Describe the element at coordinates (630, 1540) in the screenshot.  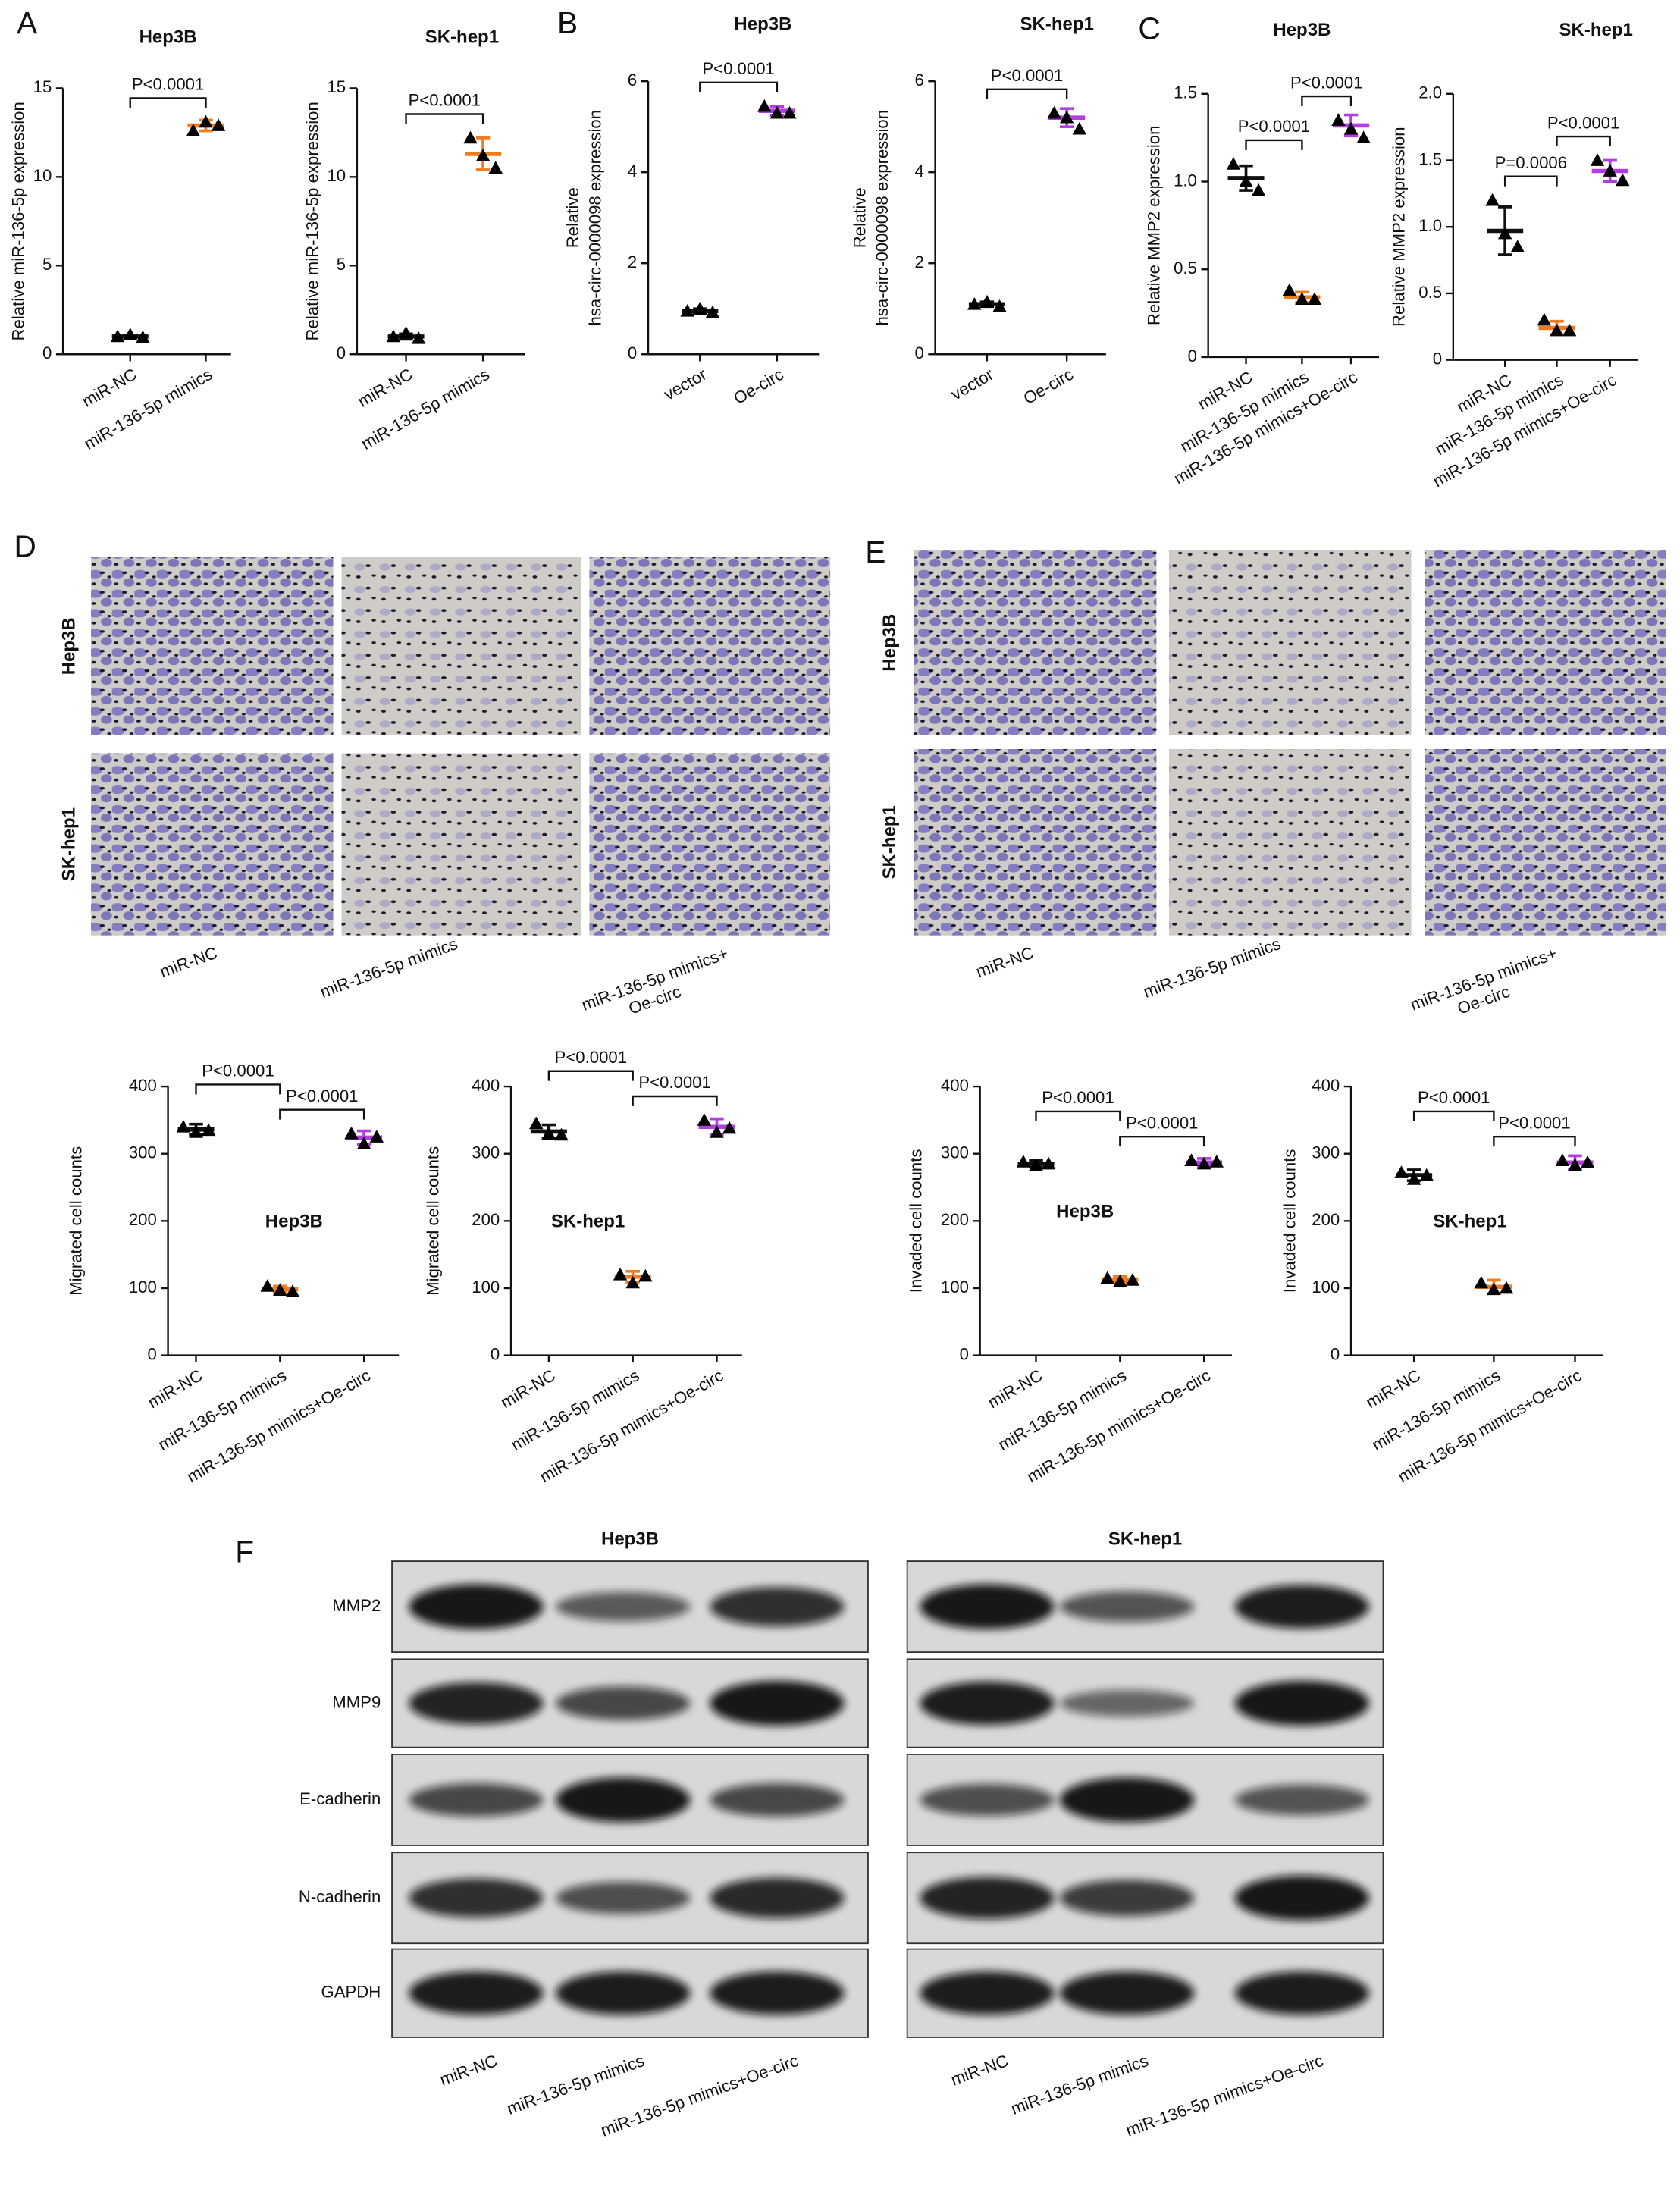
I see `blot-title: Hep3B` at that location.